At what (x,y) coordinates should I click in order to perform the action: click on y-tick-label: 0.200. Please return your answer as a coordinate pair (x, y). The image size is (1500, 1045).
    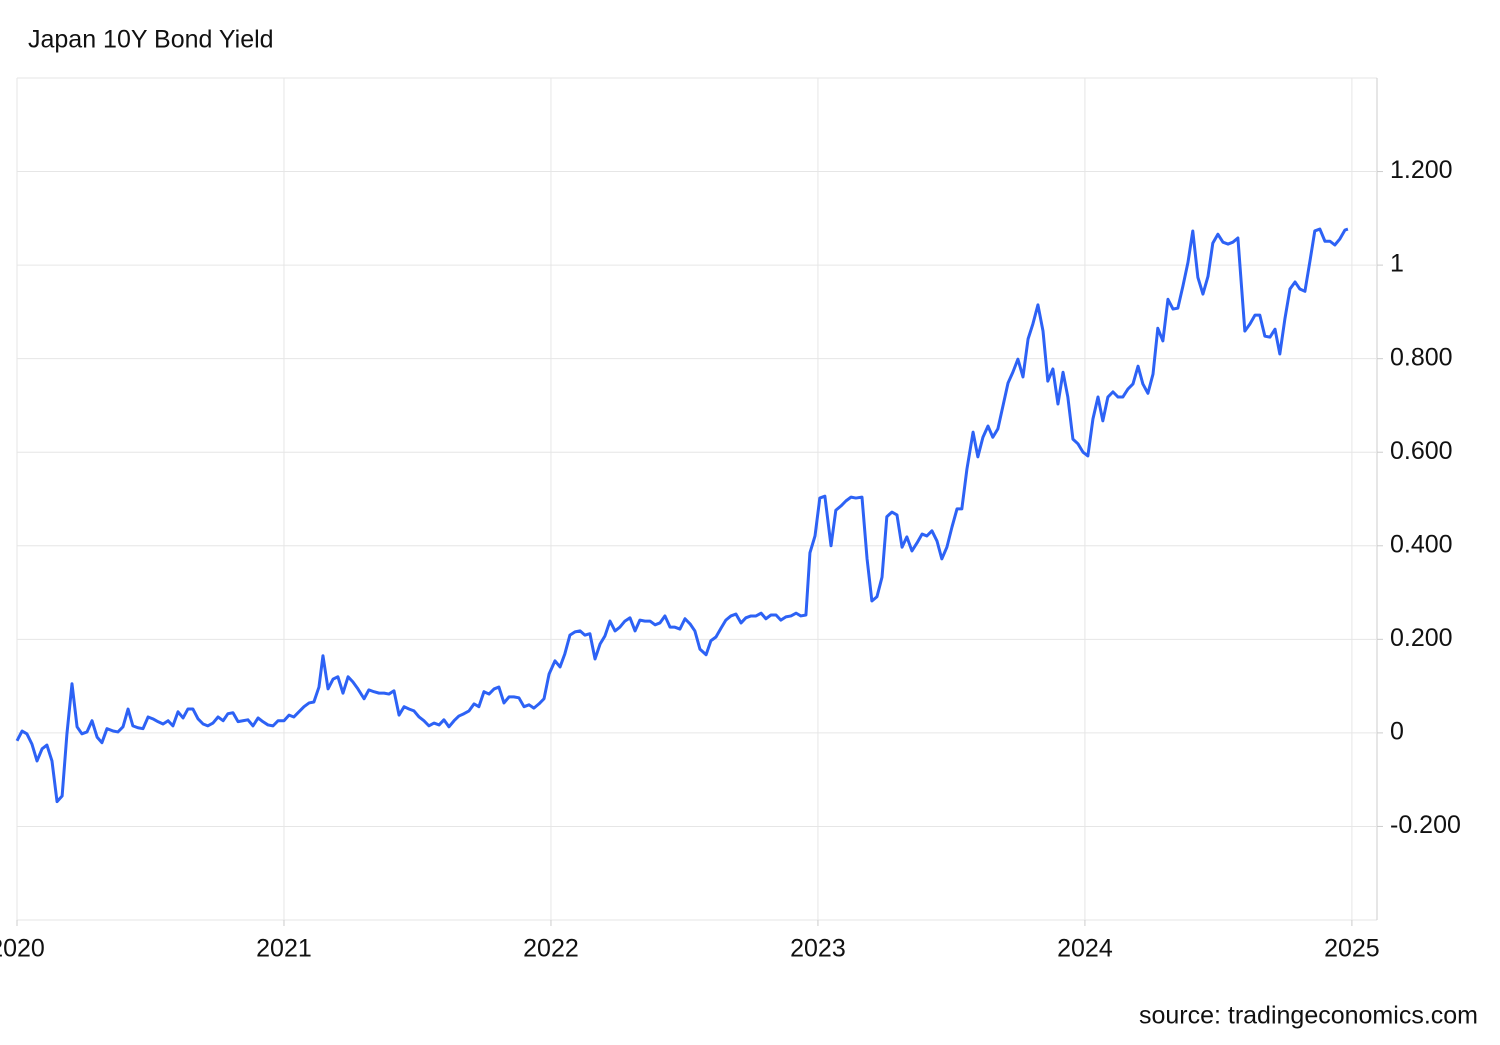
    Looking at the image, I should click on (1421, 638).